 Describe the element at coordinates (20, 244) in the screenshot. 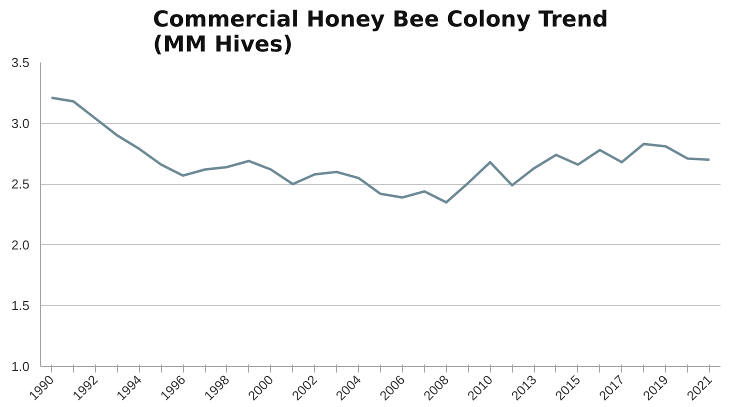

I see `y-tick-label: 2.0` at that location.